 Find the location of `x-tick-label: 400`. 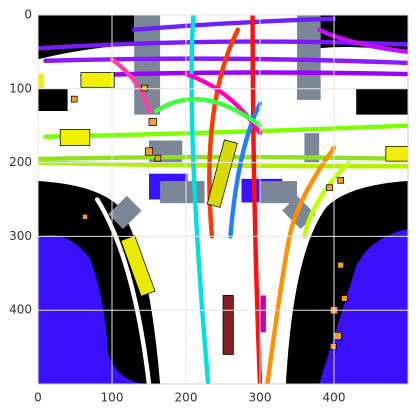

x-tick-label: 400 is located at coordinates (334, 398).